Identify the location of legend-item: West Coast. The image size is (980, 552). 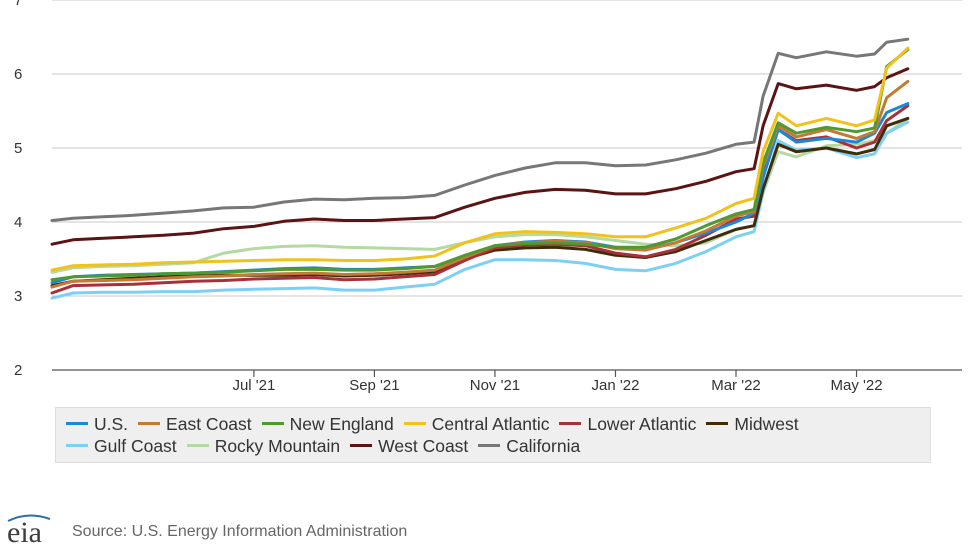
(409, 446).